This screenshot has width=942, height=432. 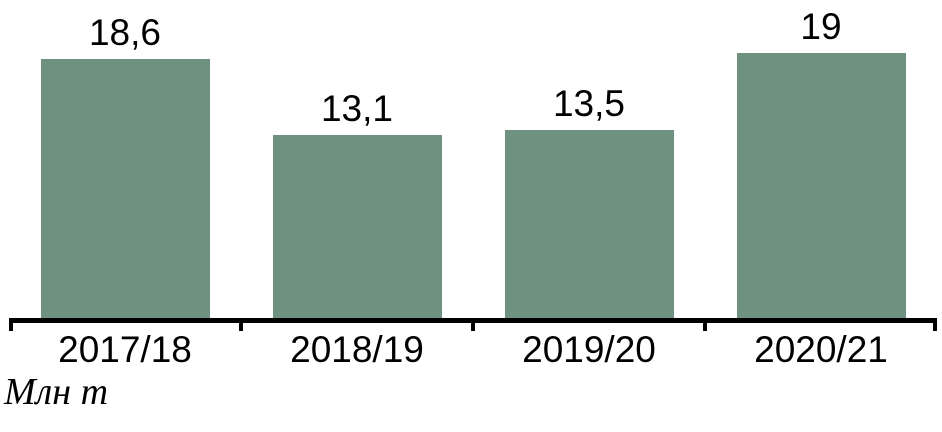 What do you see at coordinates (821, 26) in the screenshot?
I see `bar-value-label: 19` at bounding box center [821, 26].